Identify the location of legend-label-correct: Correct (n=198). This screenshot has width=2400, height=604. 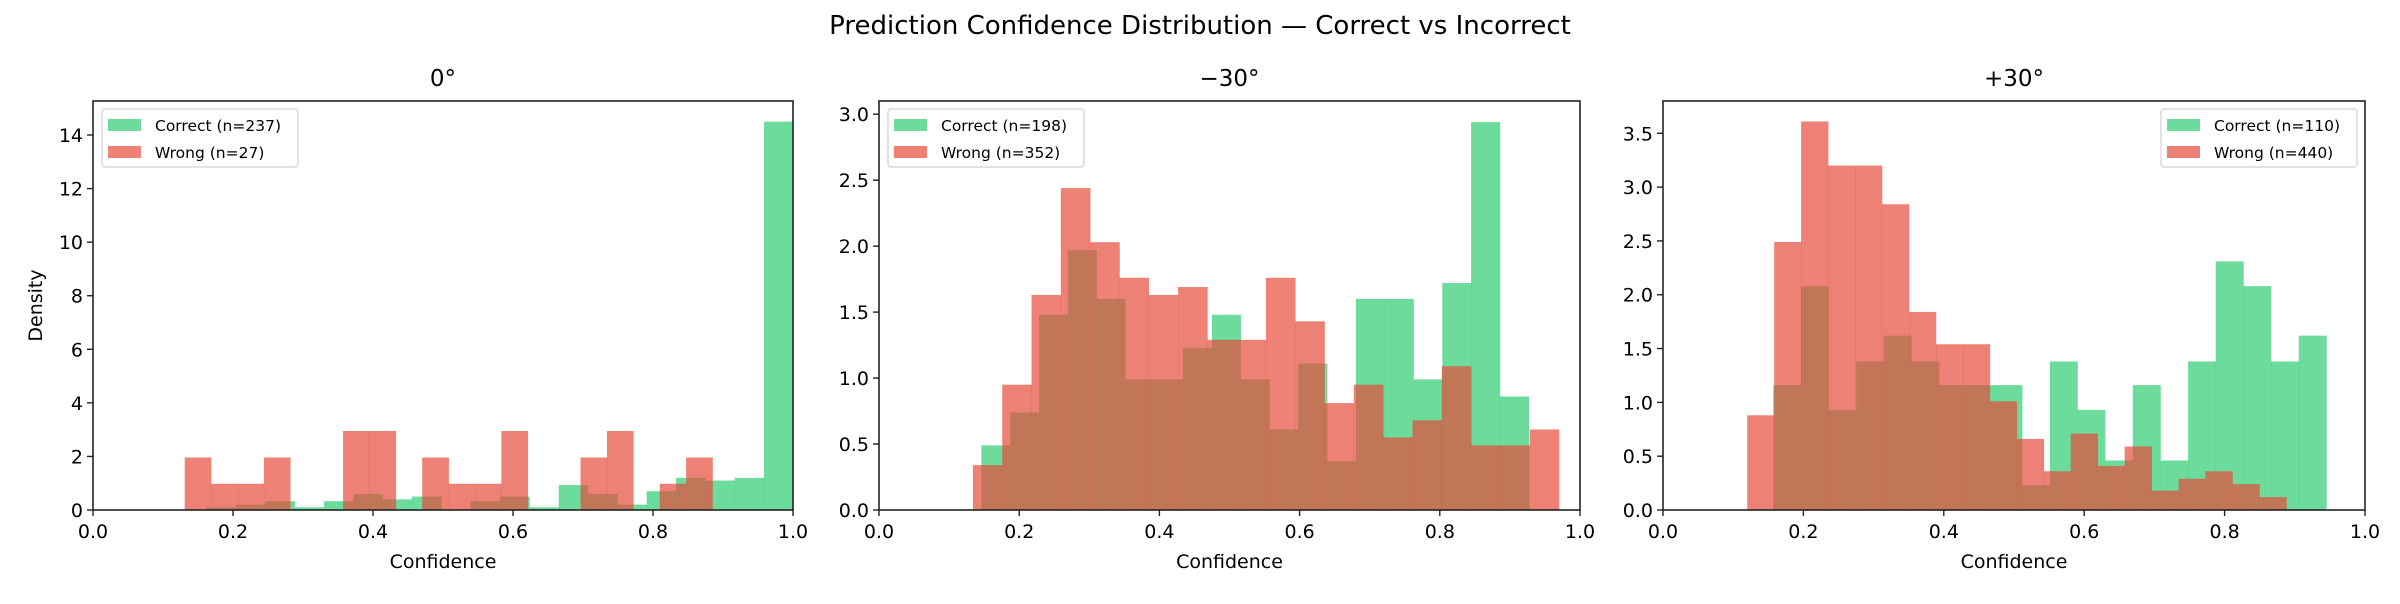
(1004, 126).